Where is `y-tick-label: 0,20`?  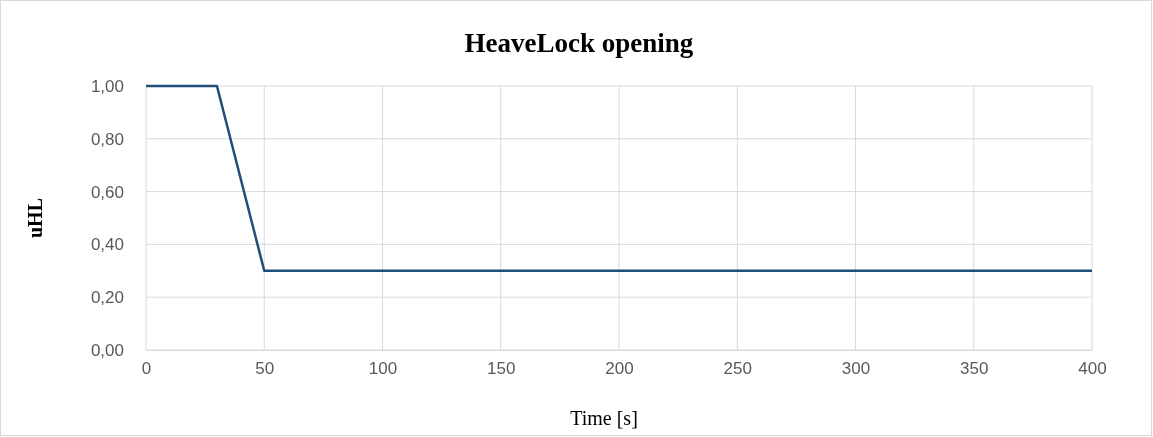 y-tick-label: 0,20 is located at coordinates (107, 298).